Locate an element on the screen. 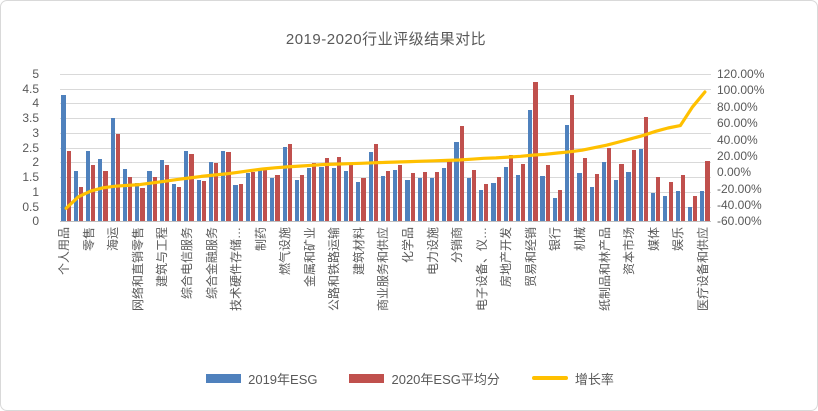 This screenshot has height=411, width=818. x-axis-label: 分销商 is located at coordinates (457, 245).